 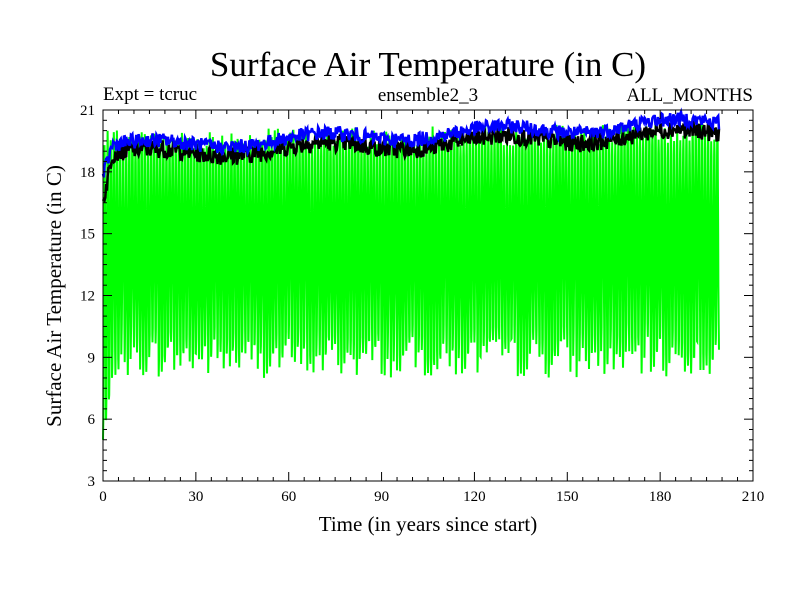 What do you see at coordinates (92, 358) in the screenshot?
I see `y-tick-label: 9` at bounding box center [92, 358].